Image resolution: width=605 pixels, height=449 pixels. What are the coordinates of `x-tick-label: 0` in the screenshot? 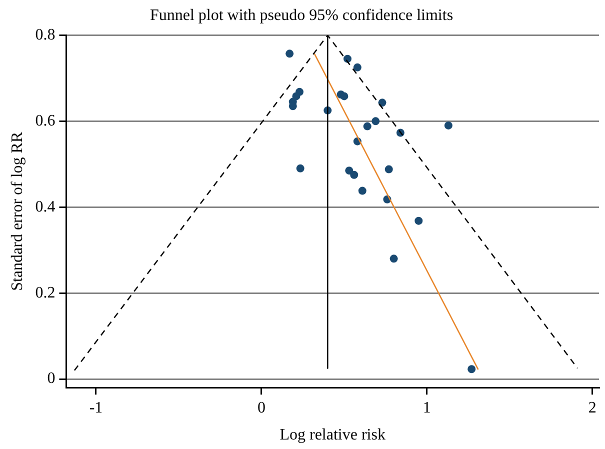 It's located at (261, 407).